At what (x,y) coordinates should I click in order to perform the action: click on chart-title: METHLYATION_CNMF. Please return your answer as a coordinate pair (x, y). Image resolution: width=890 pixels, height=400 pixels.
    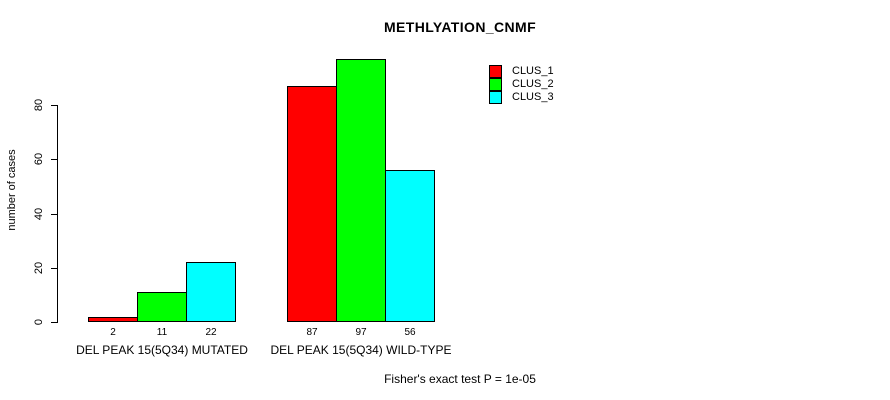
    Looking at the image, I should click on (460, 27).